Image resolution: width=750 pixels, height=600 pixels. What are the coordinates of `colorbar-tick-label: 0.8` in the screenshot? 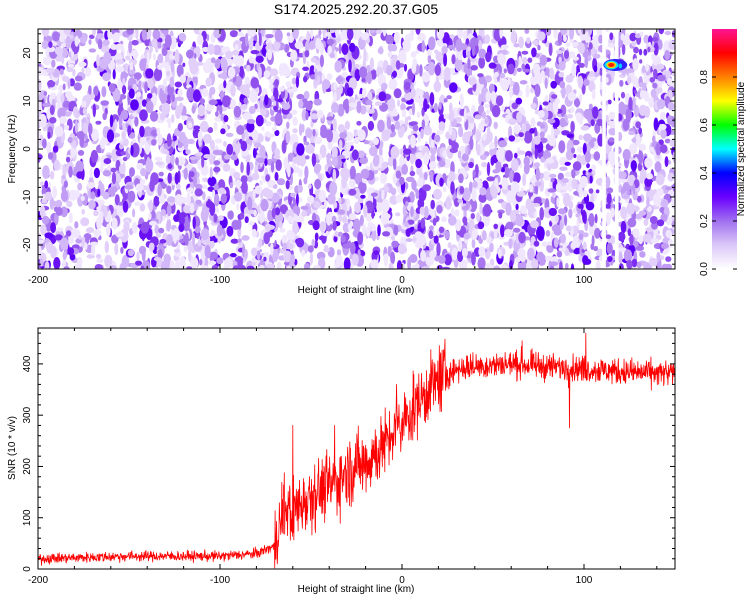 It's located at (704, 77).